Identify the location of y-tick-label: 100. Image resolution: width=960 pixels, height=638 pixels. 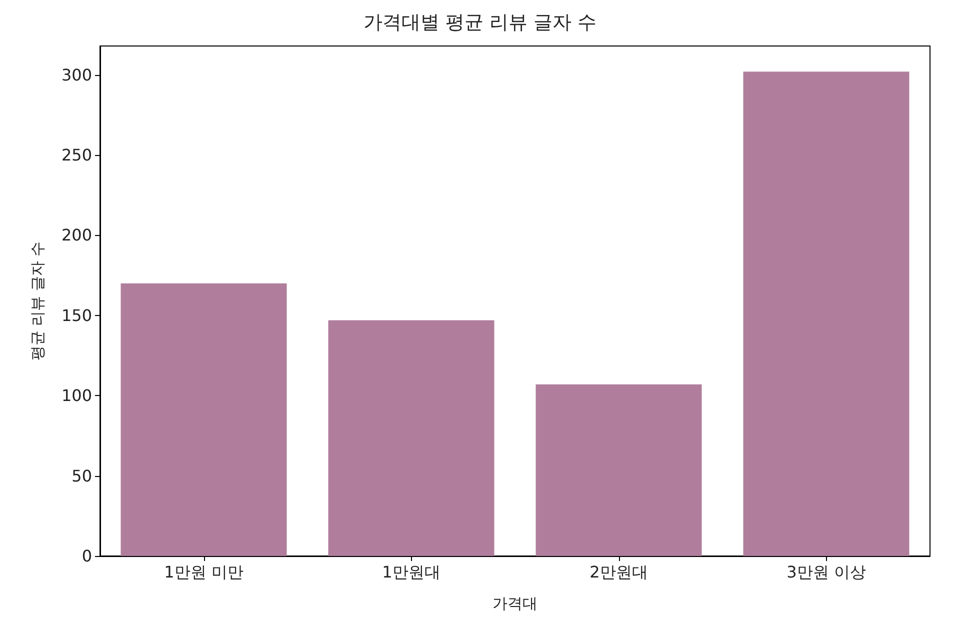
(76, 396).